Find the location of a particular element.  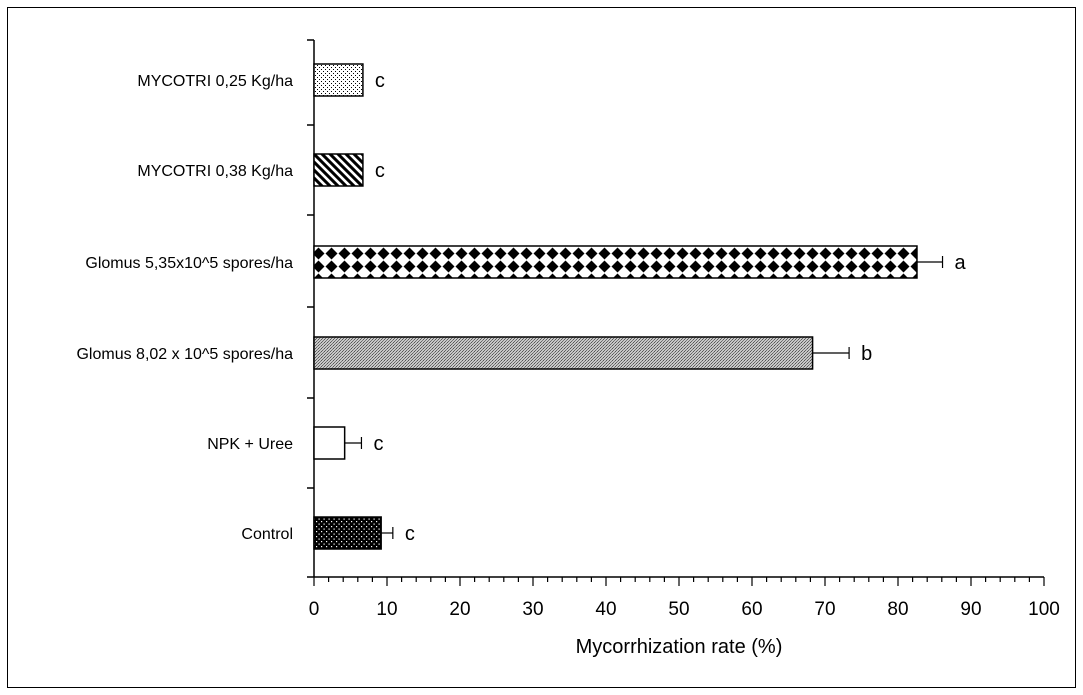

category-label-4: NPK + Uree is located at coordinates (250, 444).